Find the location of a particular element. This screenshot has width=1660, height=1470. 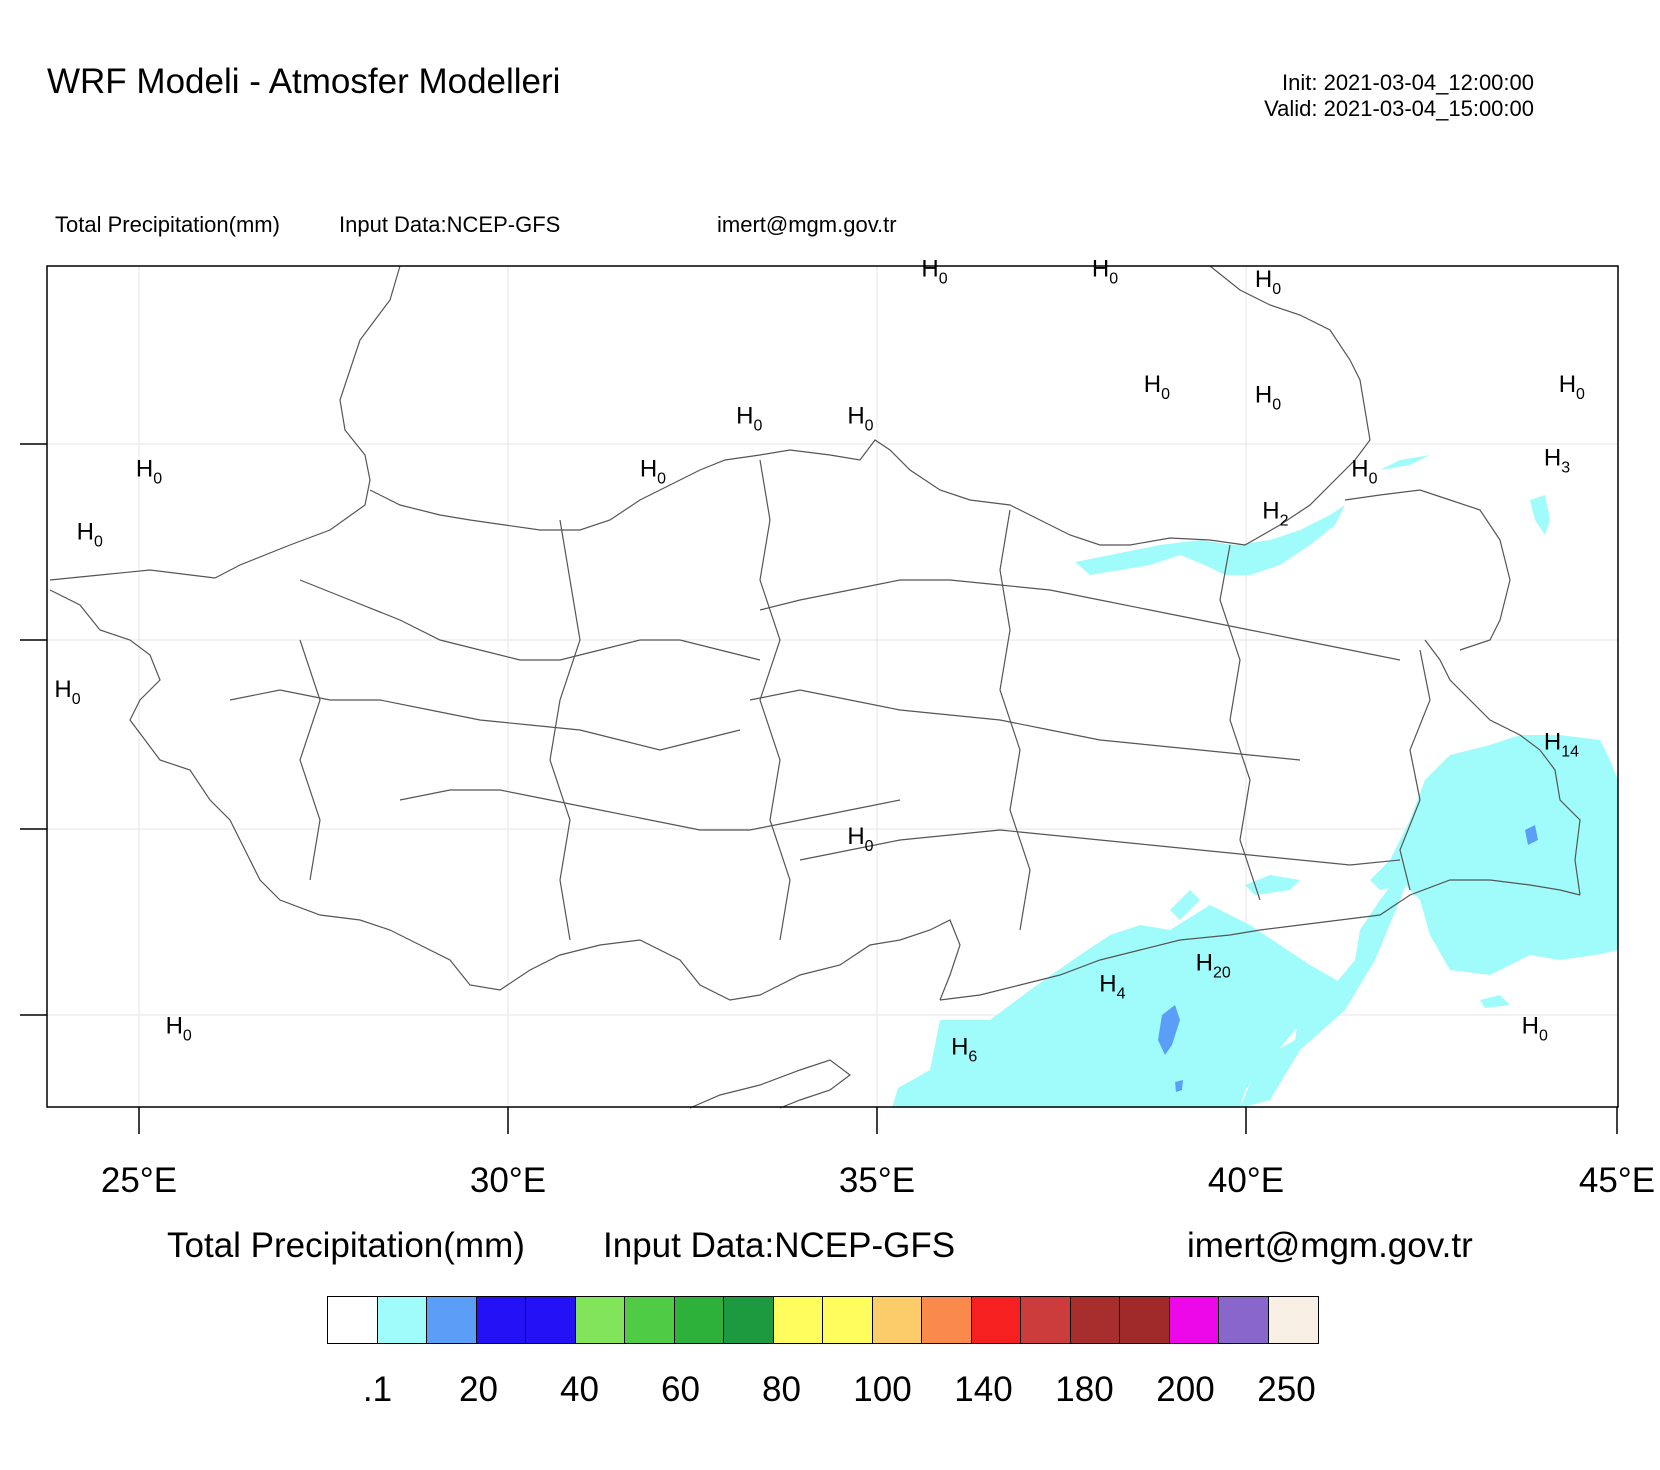

precip-core-small is located at coordinates (1179, 1086).